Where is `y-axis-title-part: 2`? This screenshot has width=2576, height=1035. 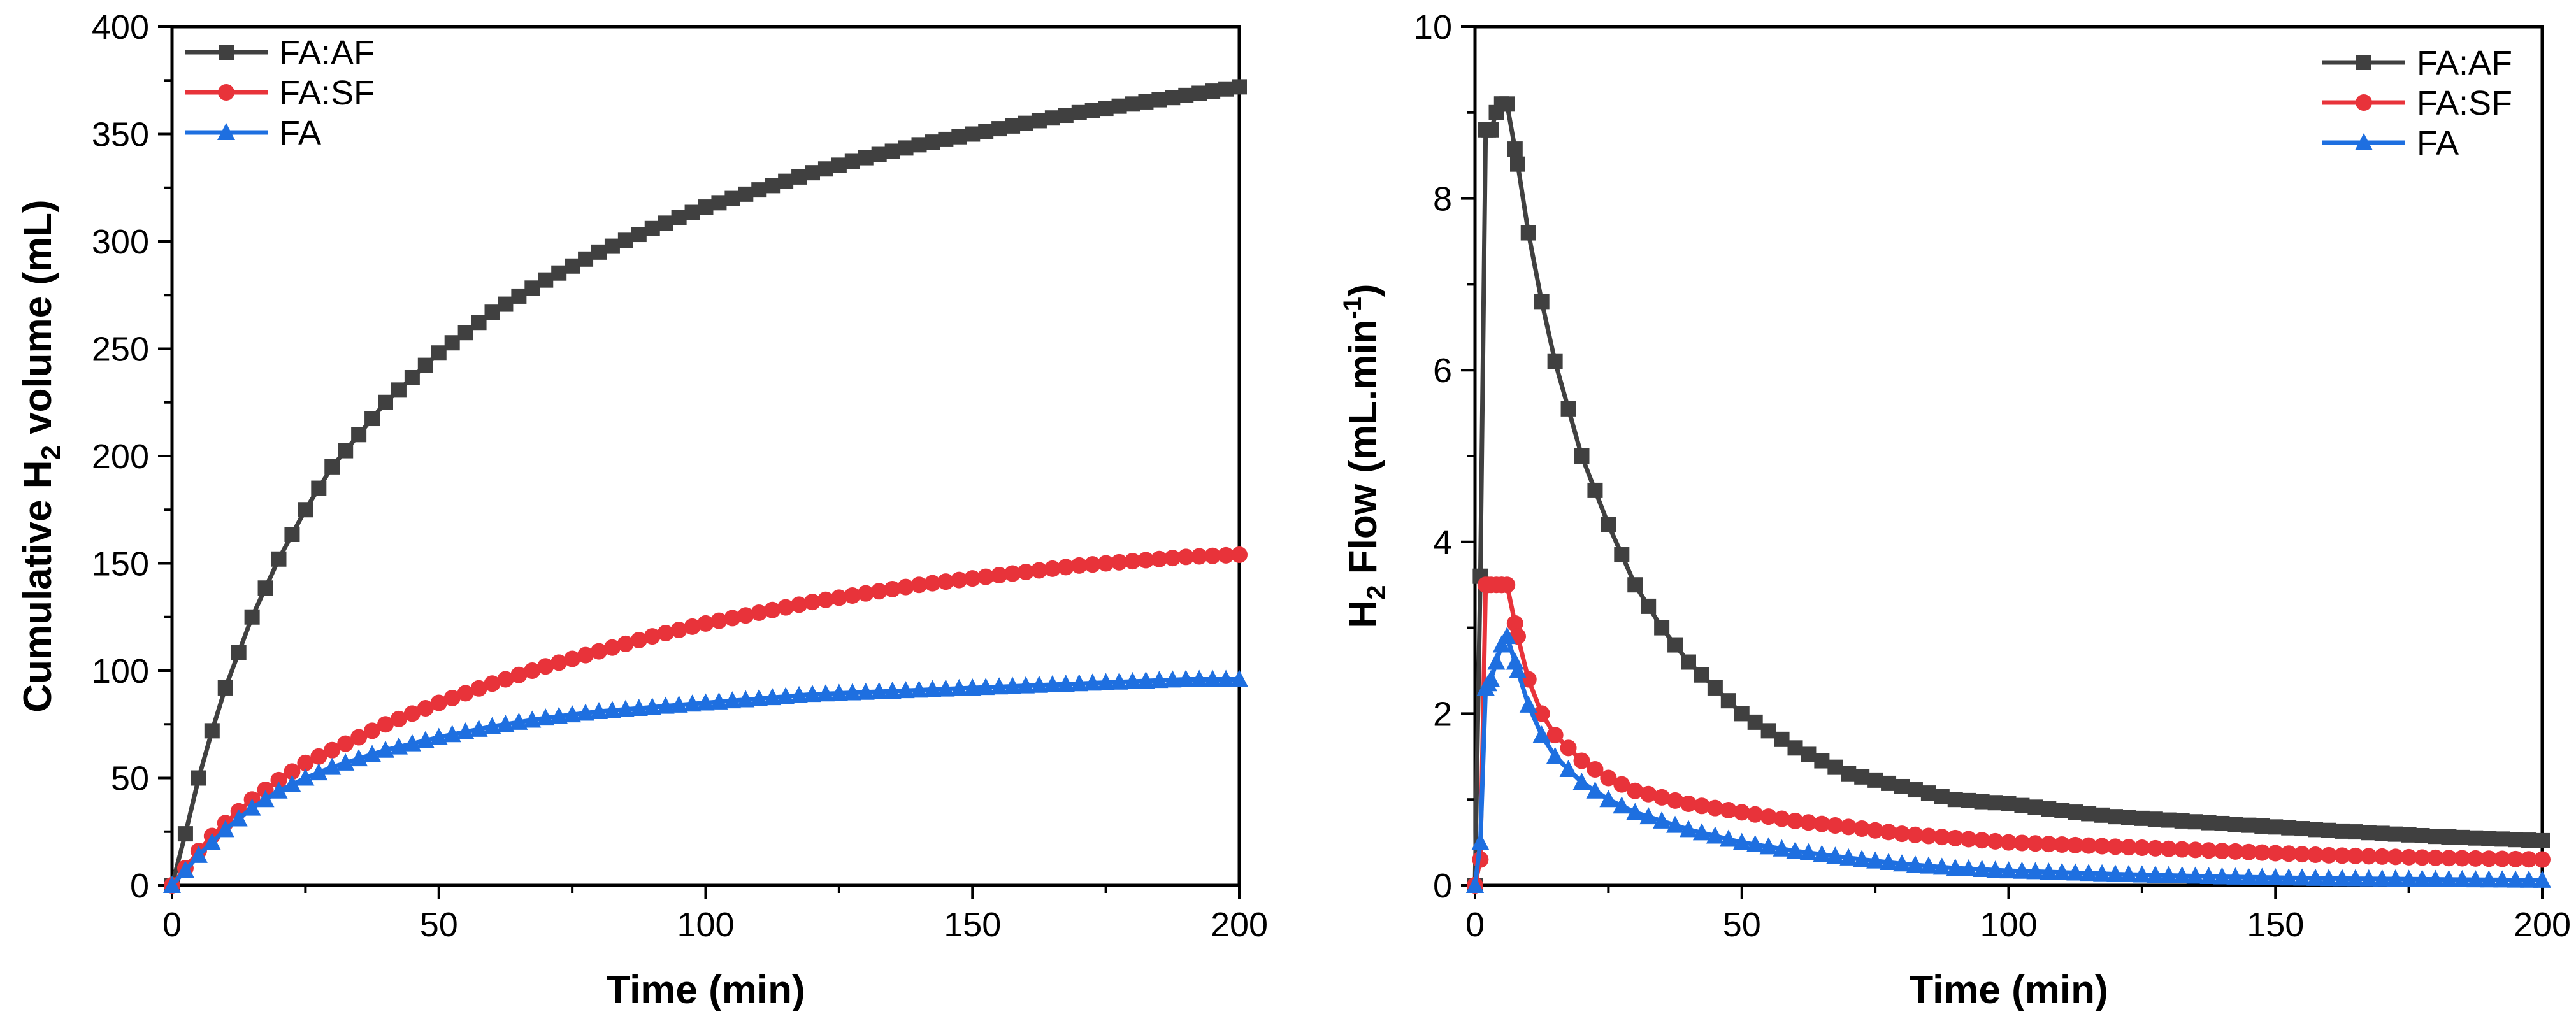 y-axis-title-part: 2 is located at coordinates (51, 452).